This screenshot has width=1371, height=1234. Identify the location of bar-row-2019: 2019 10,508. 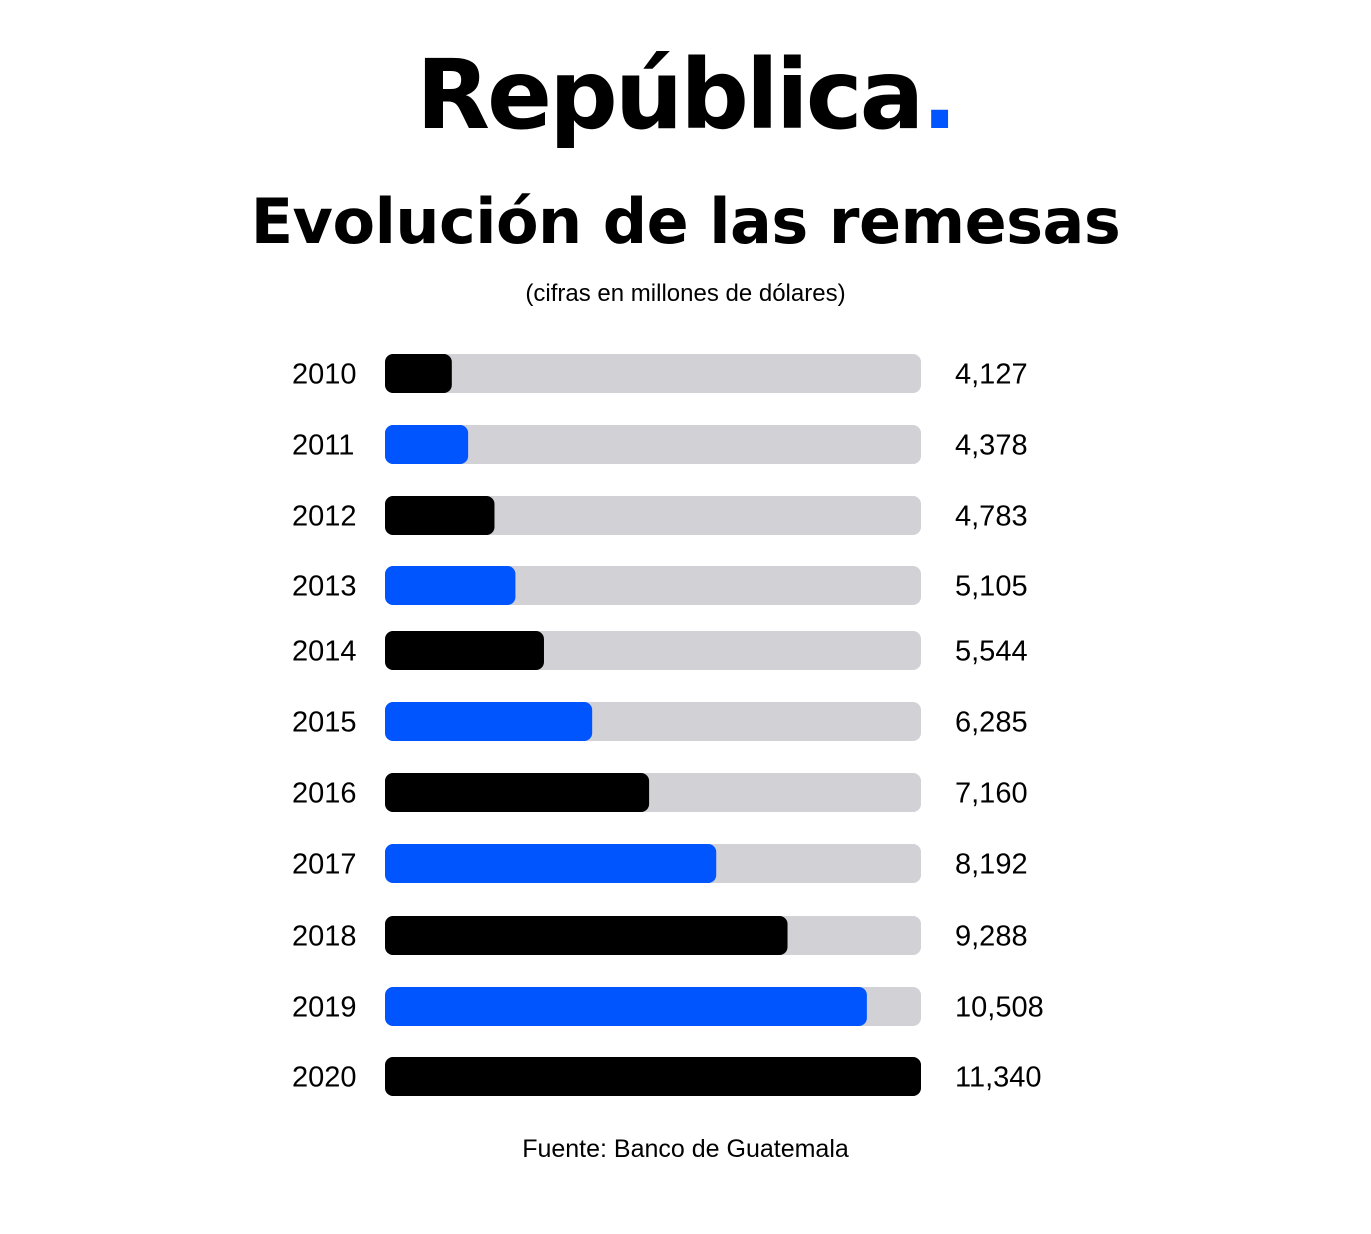
(668, 1006).